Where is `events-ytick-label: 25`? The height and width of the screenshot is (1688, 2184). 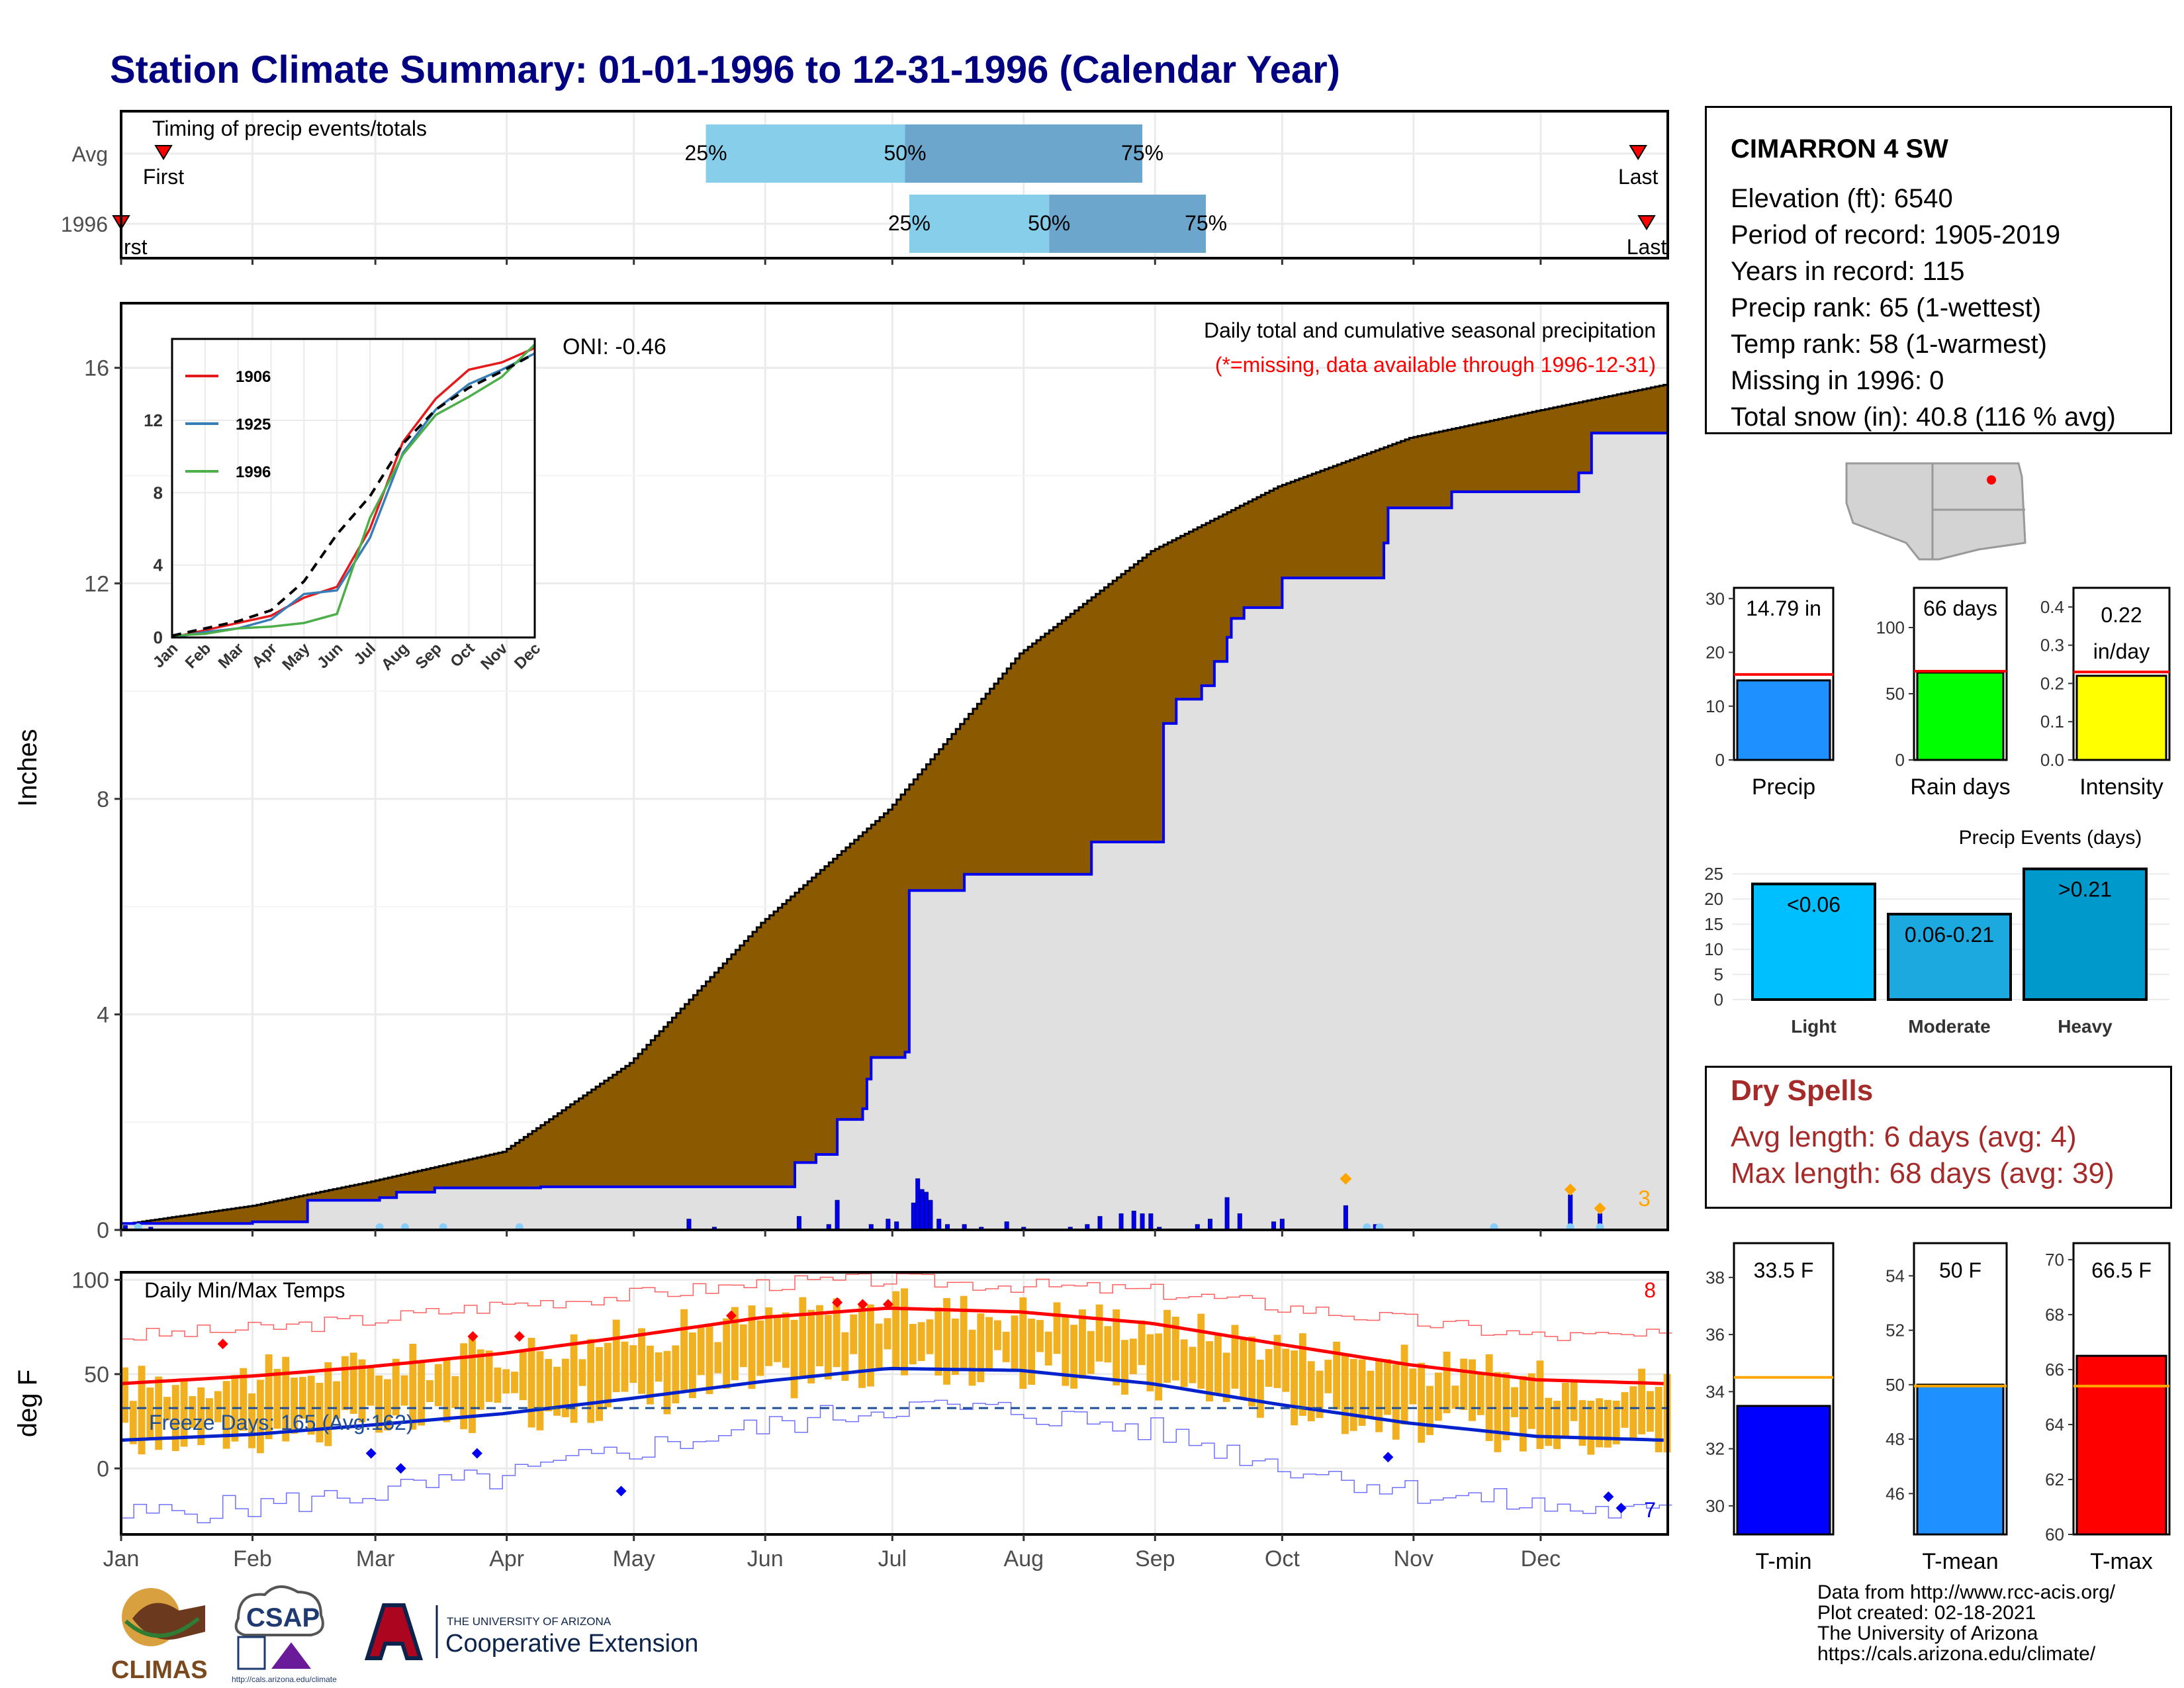 events-ytick-label: 25 is located at coordinates (1713, 874).